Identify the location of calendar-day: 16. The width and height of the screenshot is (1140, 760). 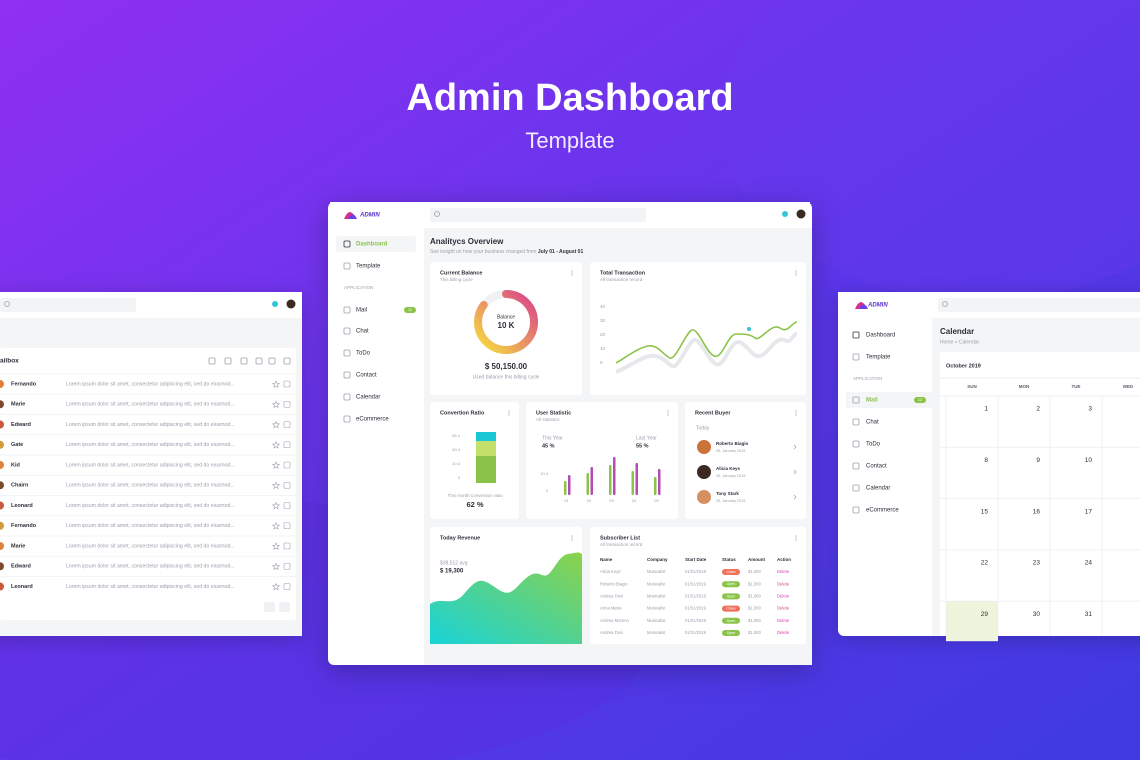
(1037, 511).